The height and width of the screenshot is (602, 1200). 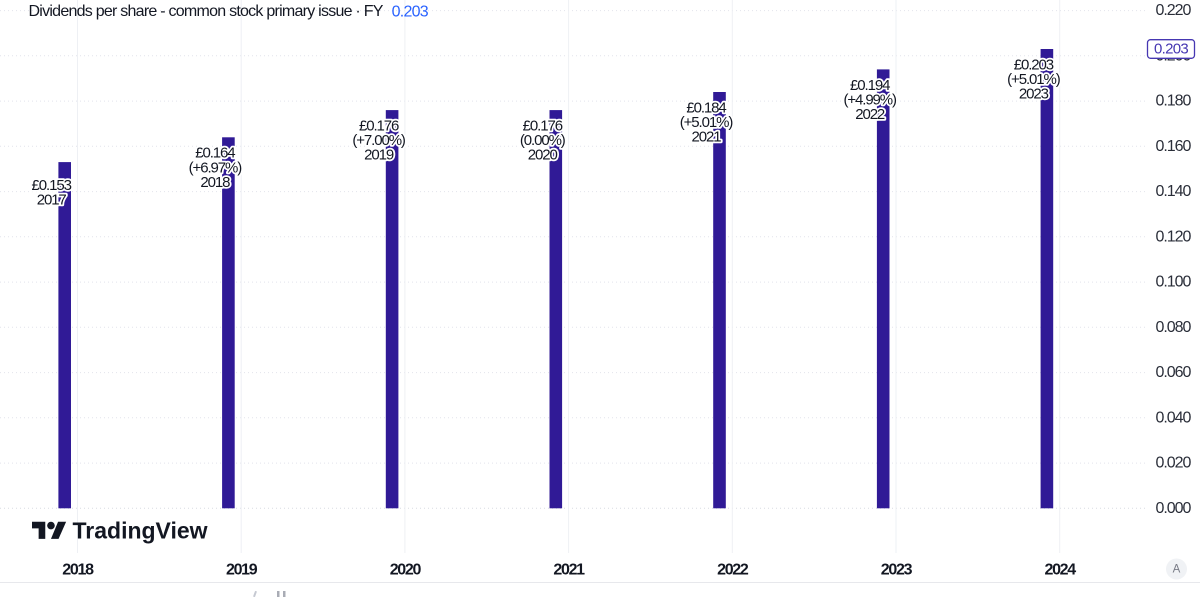 I want to click on svg-text: £0.153, so click(x=52, y=185).